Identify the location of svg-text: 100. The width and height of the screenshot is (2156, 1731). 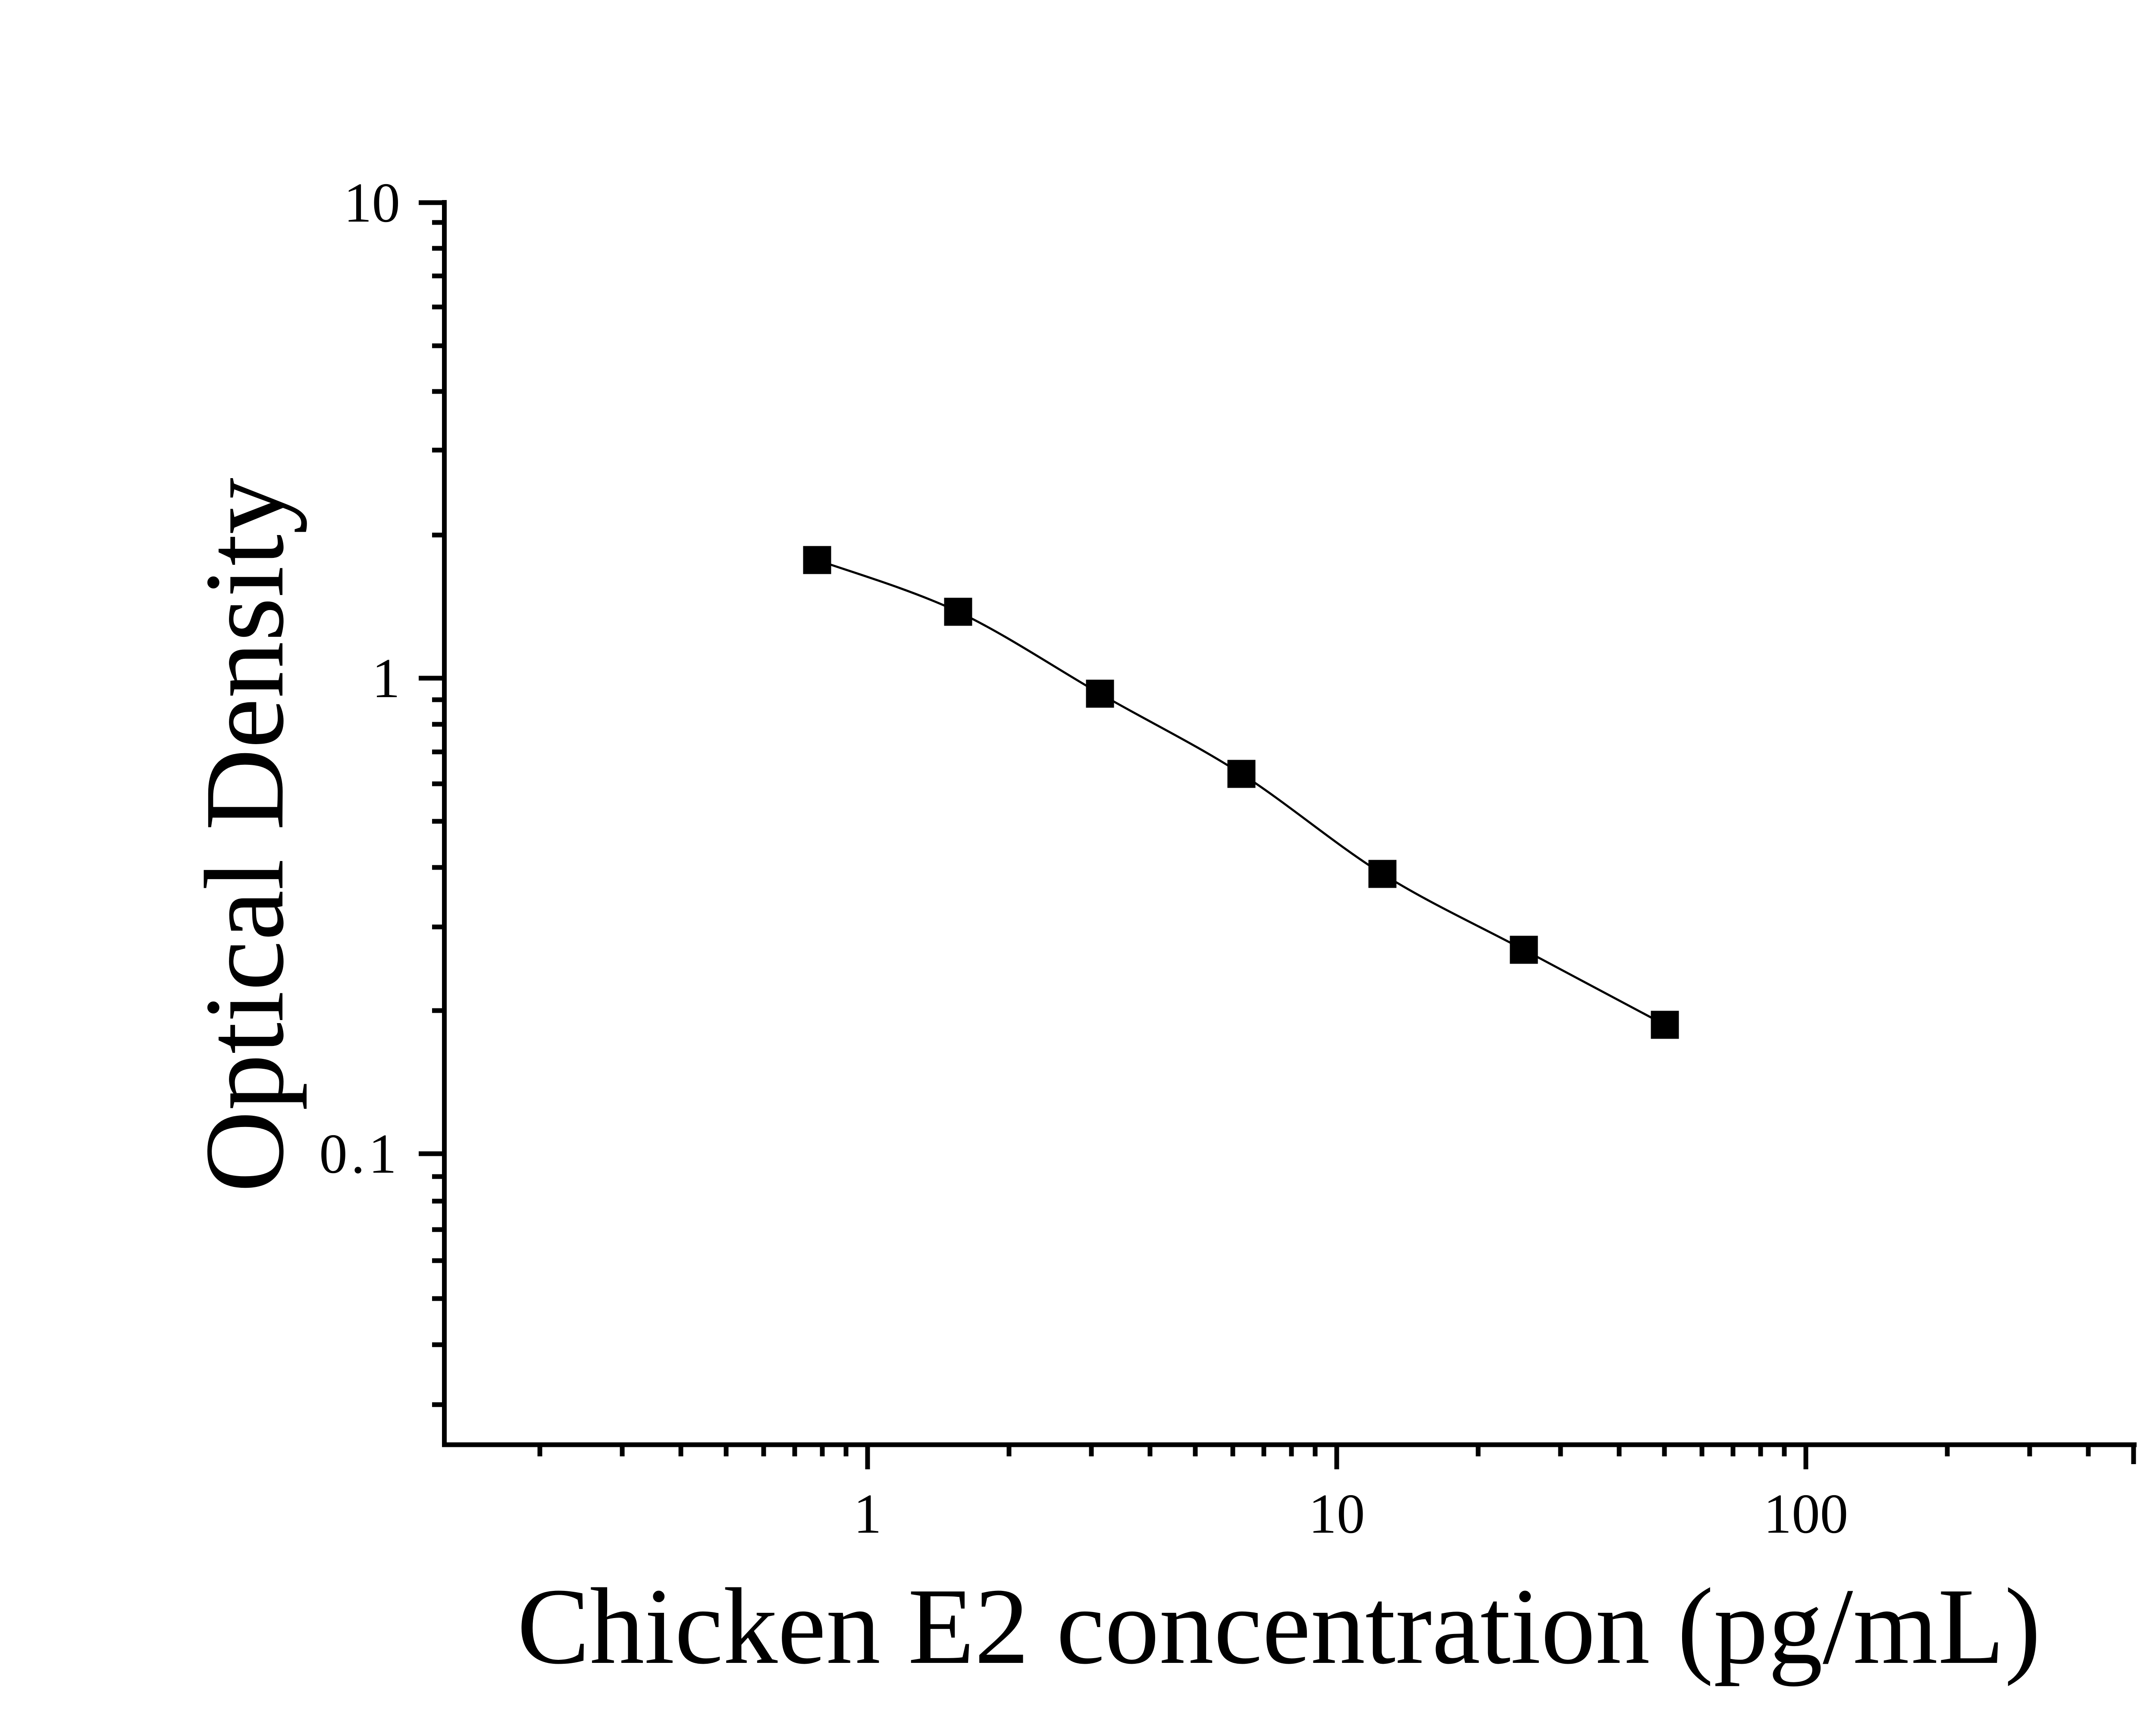
(1807, 1514).